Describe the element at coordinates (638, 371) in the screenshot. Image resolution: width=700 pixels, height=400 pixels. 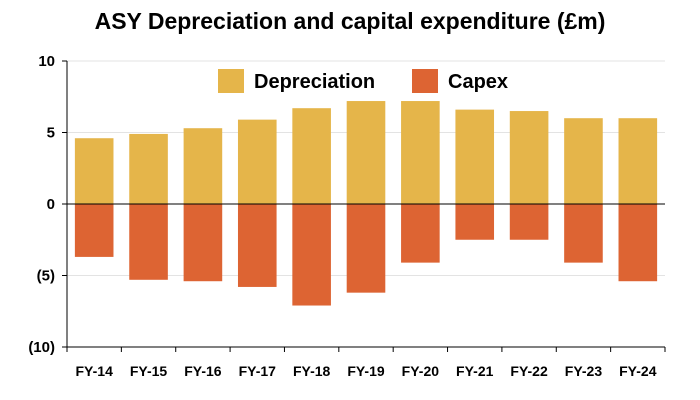
I see `x-tick-label: FY-24` at that location.